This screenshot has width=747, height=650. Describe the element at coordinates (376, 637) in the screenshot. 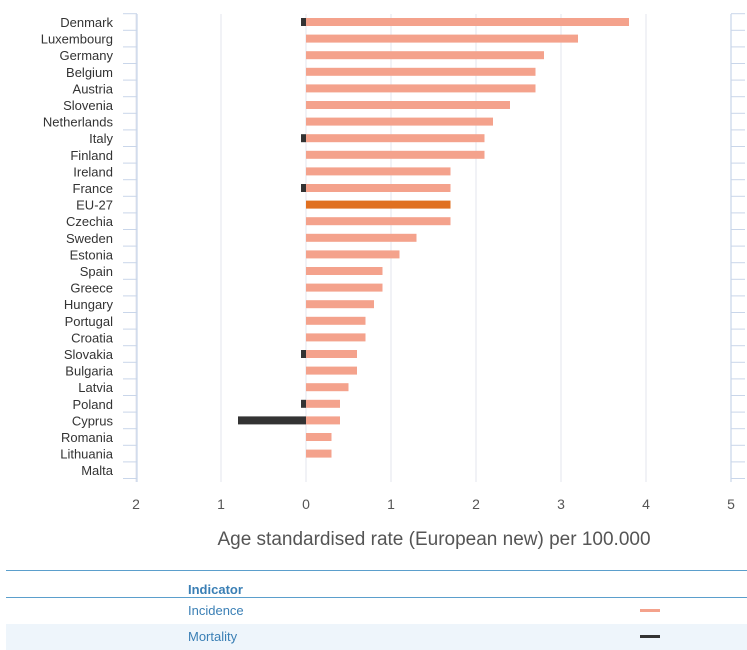

I see `legend-item-mortality: Mortality` at that location.